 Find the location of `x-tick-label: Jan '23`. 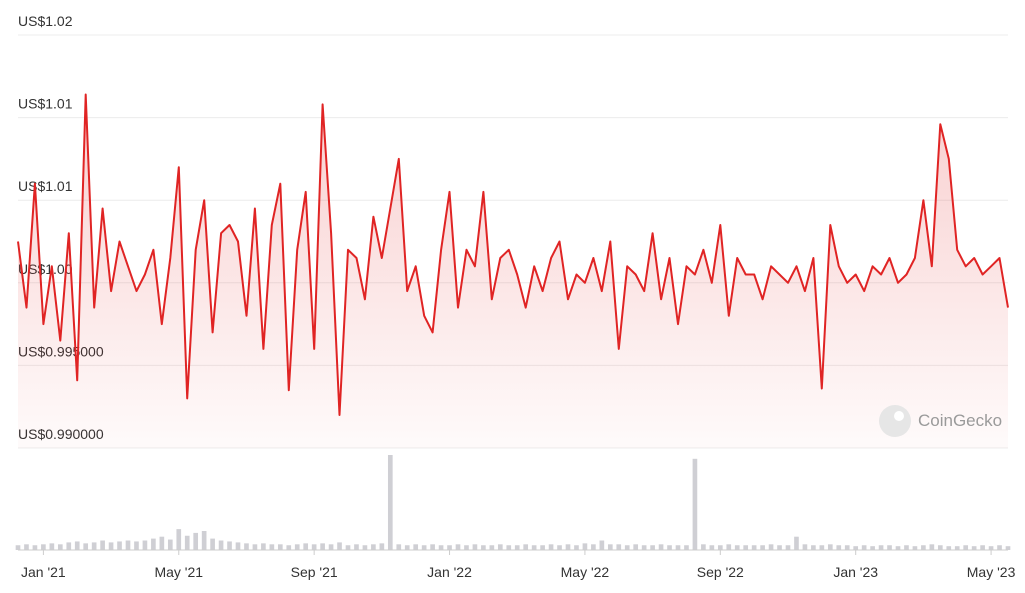

x-tick-label: Jan '23 is located at coordinates (855, 572).